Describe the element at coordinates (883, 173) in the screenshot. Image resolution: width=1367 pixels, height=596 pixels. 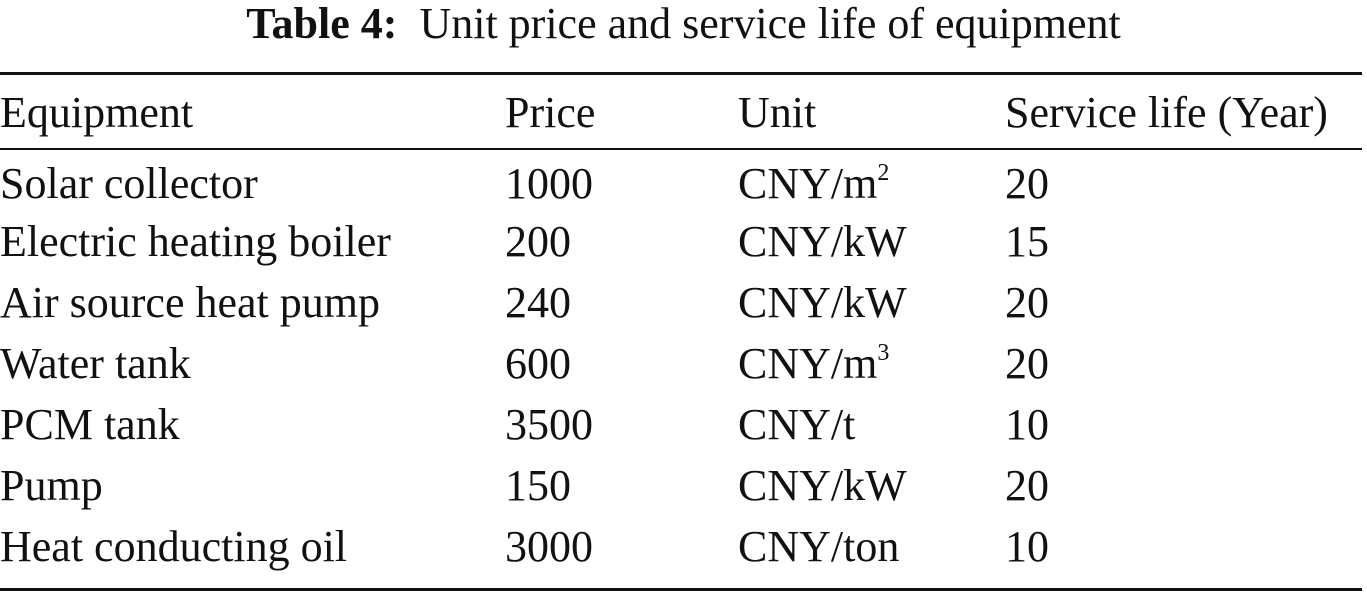
I see `unit-exponent: 2` at that location.